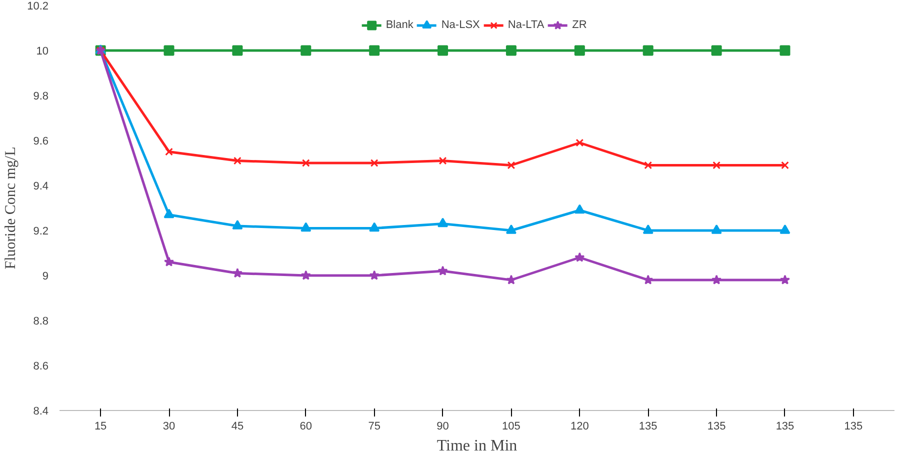 This screenshot has height=457, width=899. What do you see at coordinates (41, 322) in the screenshot?
I see `y-tick-label: 8.8` at bounding box center [41, 322].